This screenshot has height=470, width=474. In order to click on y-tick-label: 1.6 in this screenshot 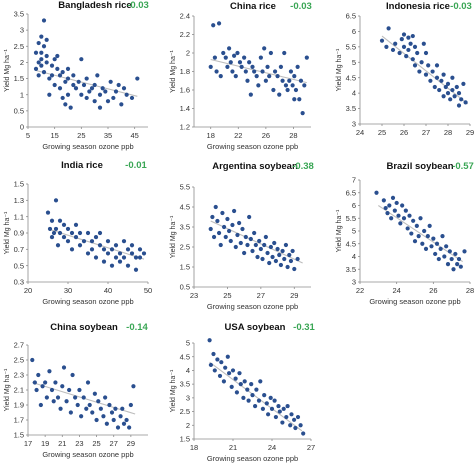, I will do `click(185, 90)`.